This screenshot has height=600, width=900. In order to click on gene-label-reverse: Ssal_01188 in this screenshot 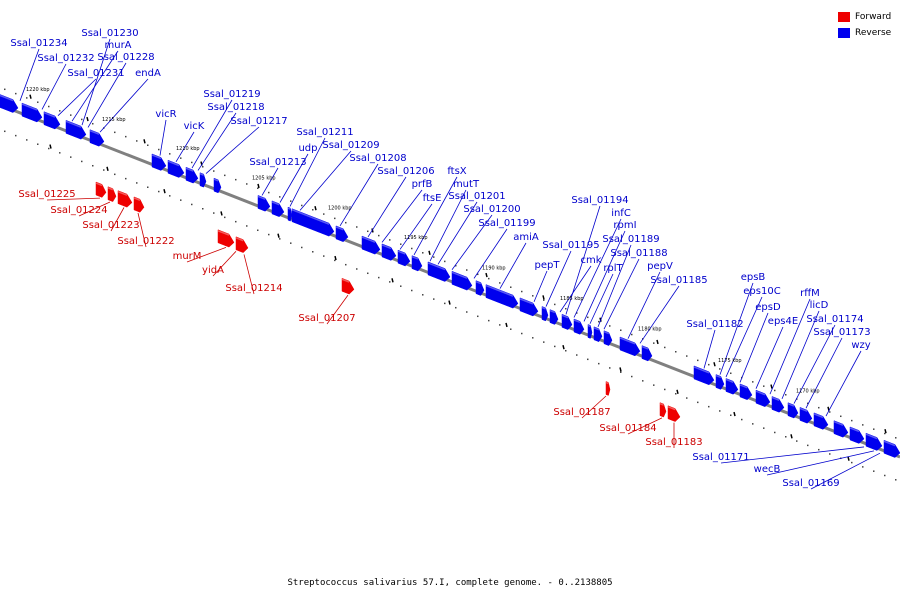, I will do `click(638, 253)`.